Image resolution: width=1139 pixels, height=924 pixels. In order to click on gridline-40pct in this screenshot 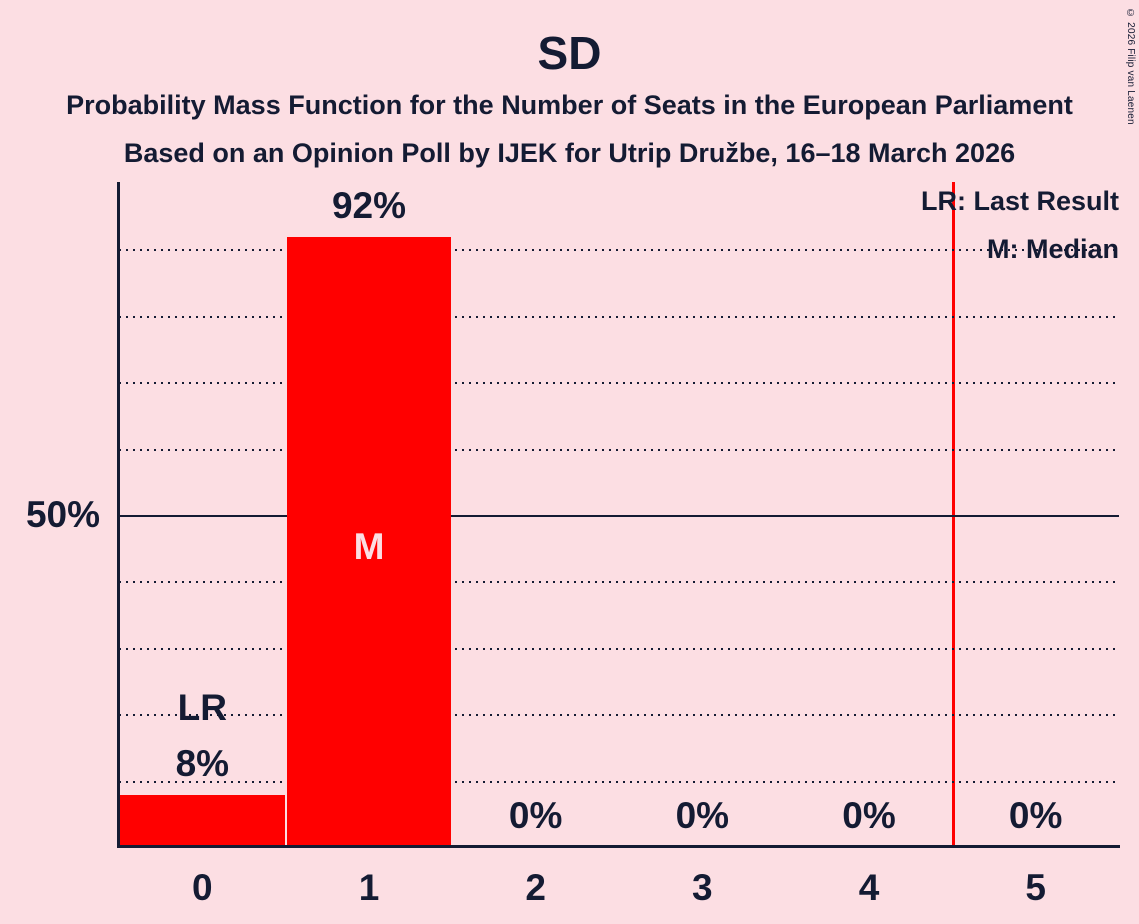, I will do `click(619, 582)`.